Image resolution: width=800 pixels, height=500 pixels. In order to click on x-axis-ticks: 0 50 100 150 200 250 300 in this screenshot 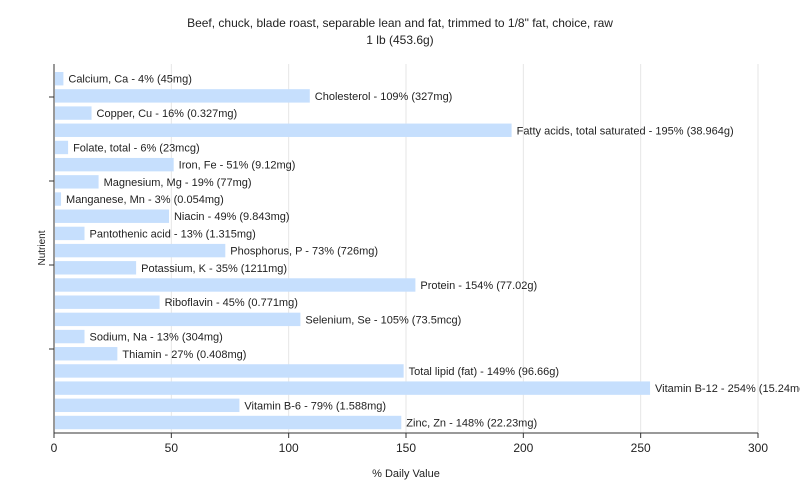, I will do `click(409, 444)`.